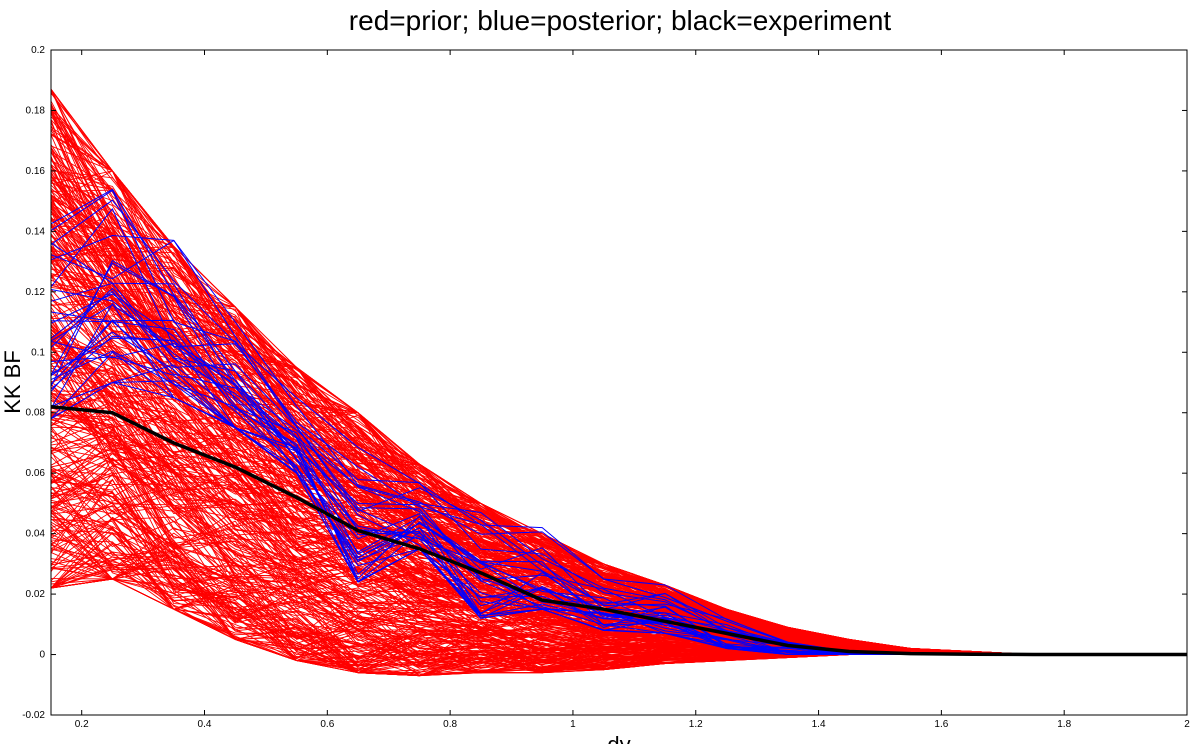  What do you see at coordinates (36, 171) in the screenshot?
I see `y-tick-label: 0.16` at bounding box center [36, 171].